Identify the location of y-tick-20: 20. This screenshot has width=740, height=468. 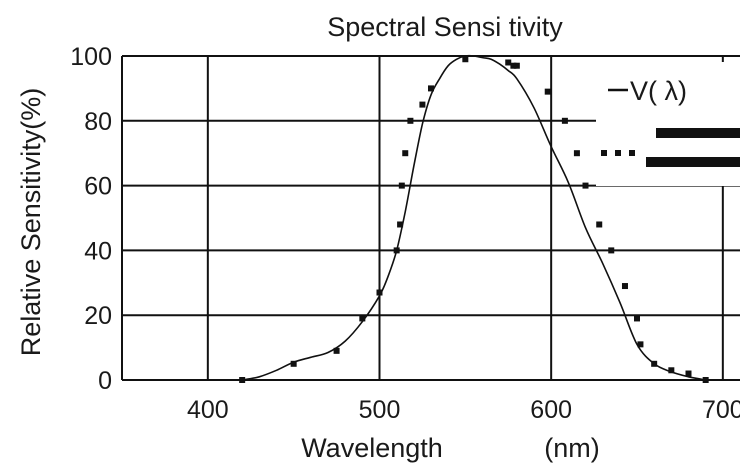
(98, 316).